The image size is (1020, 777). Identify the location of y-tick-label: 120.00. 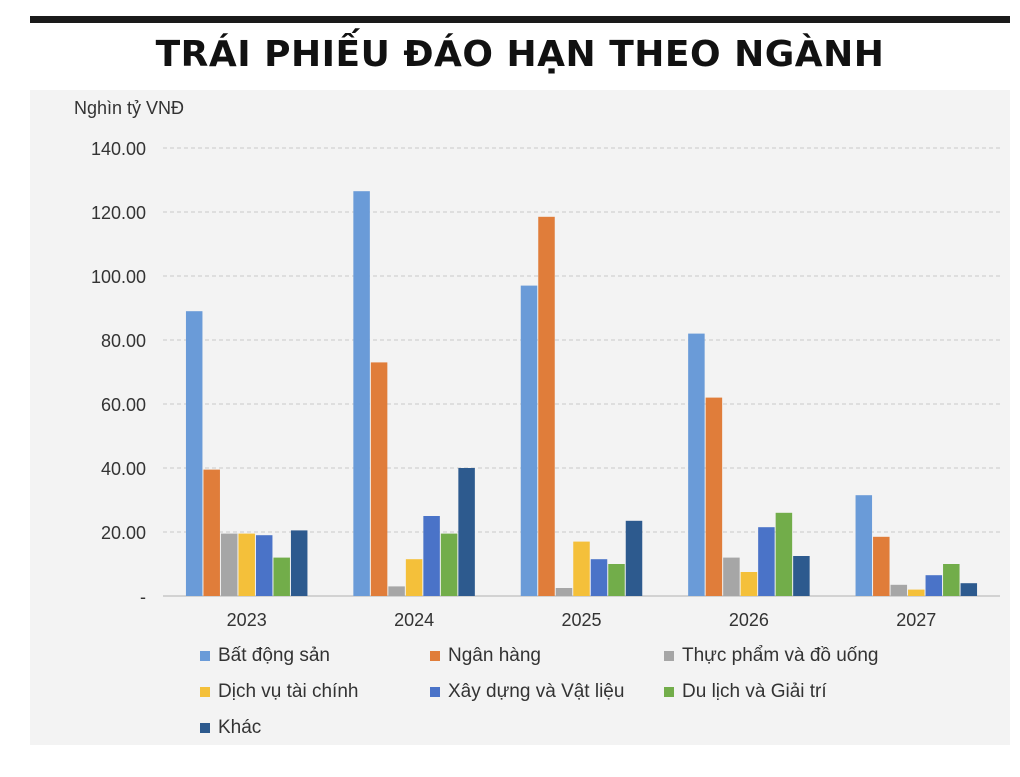
(118, 213).